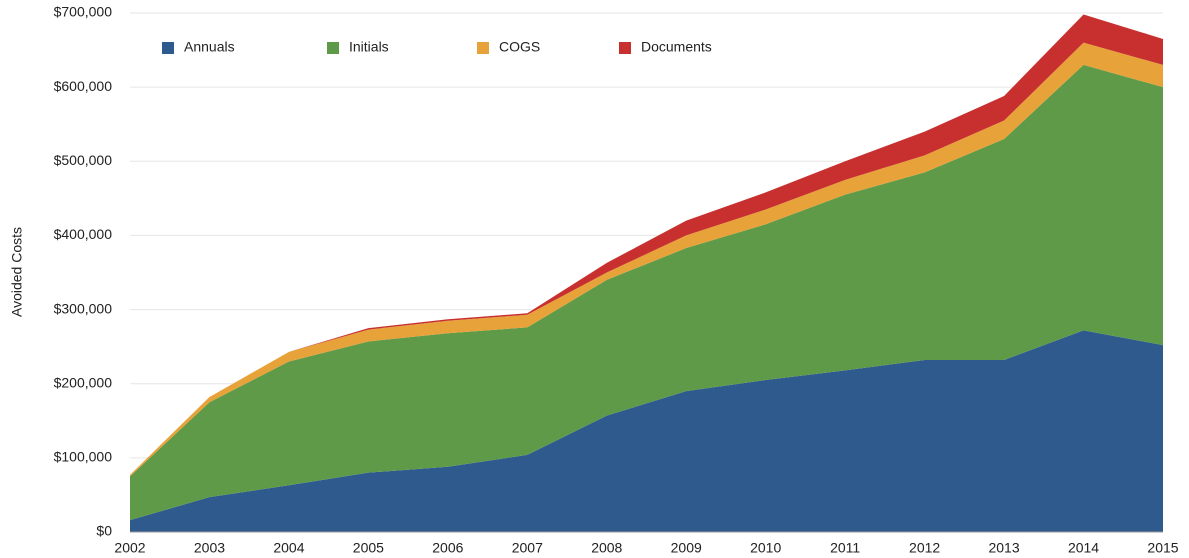  Describe the element at coordinates (676, 47) in the screenshot. I see `legend-label: Documents` at that location.